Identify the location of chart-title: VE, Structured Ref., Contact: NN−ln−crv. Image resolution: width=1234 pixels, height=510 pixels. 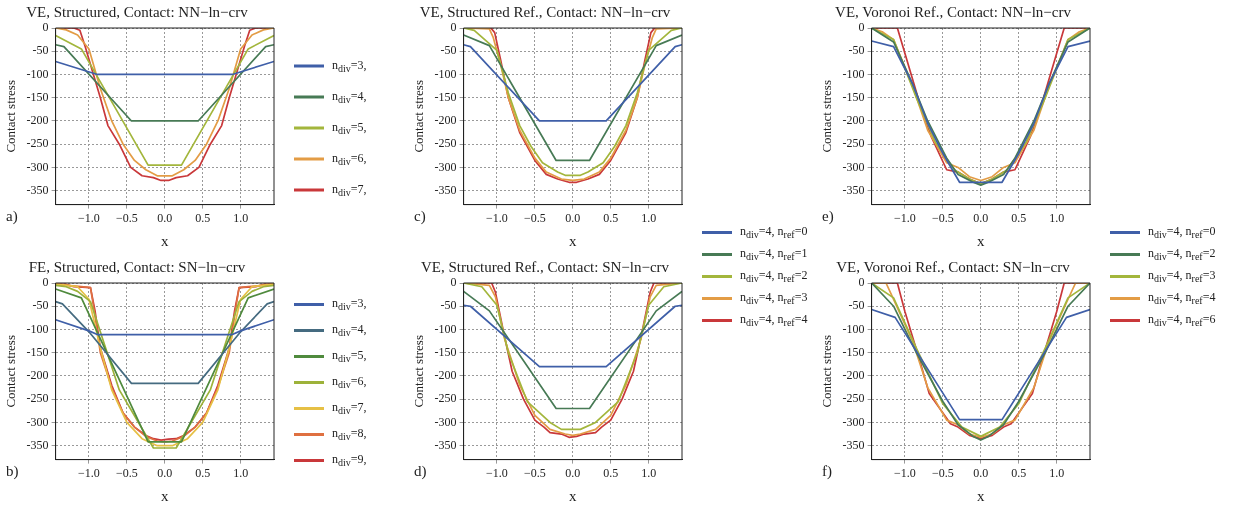
(545, 11).